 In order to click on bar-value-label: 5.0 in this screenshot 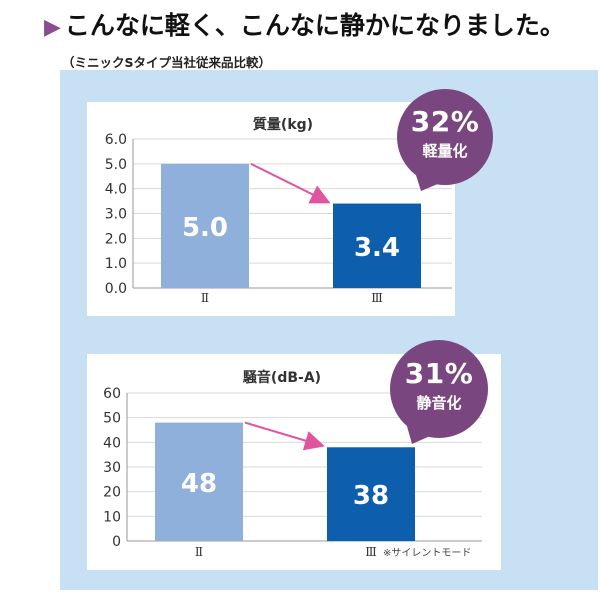, I will do `click(205, 228)`.